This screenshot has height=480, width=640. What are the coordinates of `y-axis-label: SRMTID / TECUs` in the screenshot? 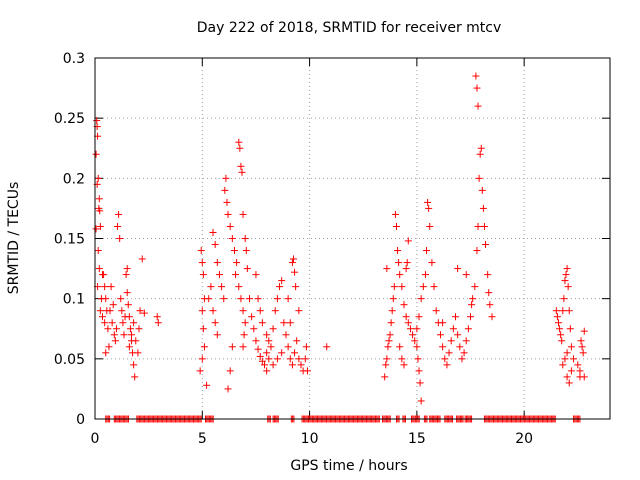 It's located at (14, 238).